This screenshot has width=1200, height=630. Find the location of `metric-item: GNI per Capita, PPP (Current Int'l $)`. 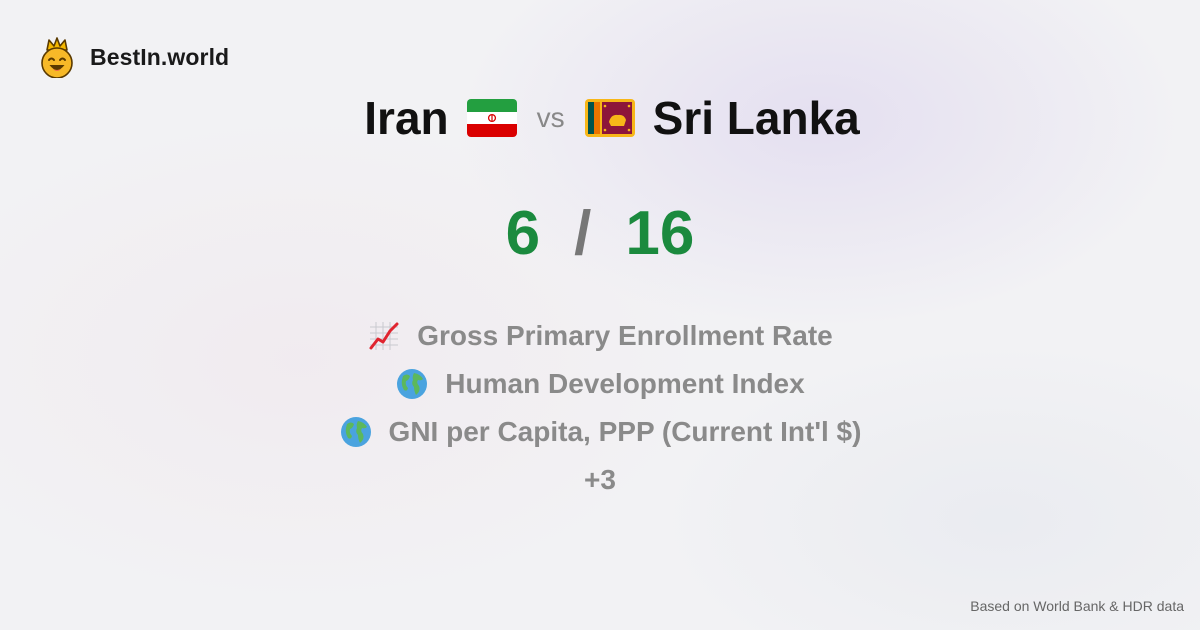

metric-item: GNI per Capita, PPP (Current Int'l $) is located at coordinates (600, 432).